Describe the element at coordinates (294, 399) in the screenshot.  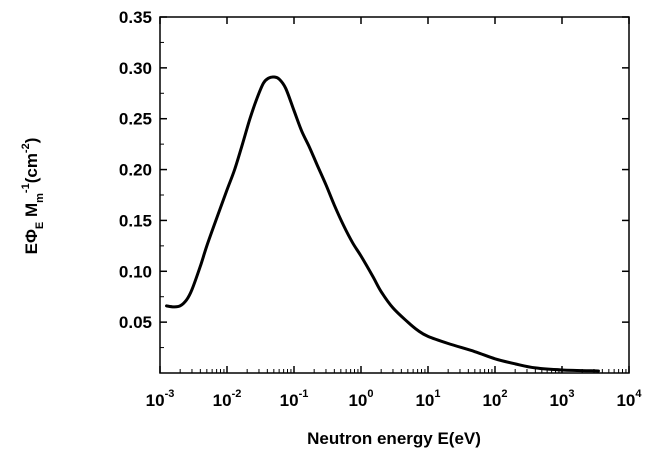
I see `x-tick-label: 10⁻¹` at that location.